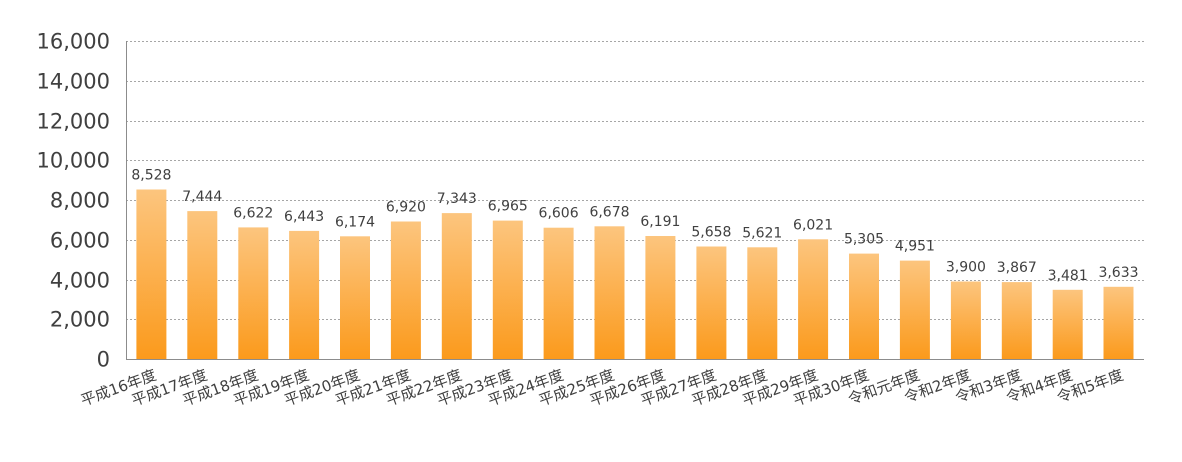 The image size is (1182, 462). I want to click on y-tick-label: 10,000, so click(73, 161).